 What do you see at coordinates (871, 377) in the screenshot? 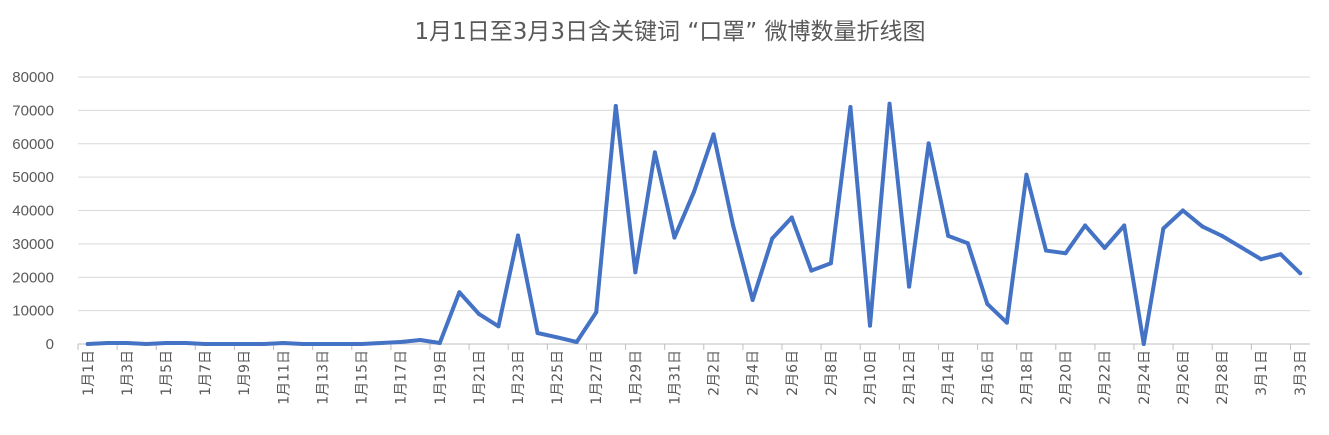
I see `x-tick-label: 2月10日` at bounding box center [871, 377].